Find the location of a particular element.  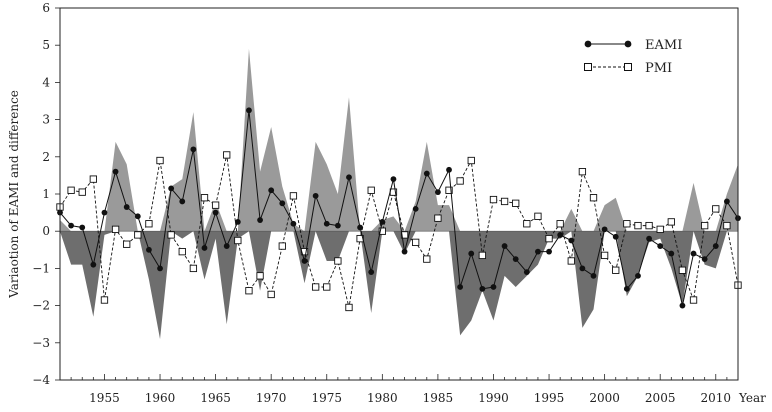

y-tick-label: 6 is located at coordinates (46, 8).